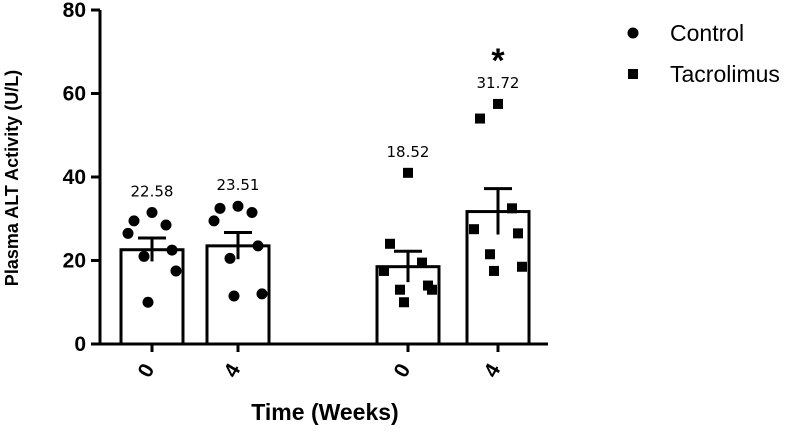 This screenshot has height=432, width=800. I want to click on y-axis-title: Plasma ALT Activity (U/L), so click(12, 178).